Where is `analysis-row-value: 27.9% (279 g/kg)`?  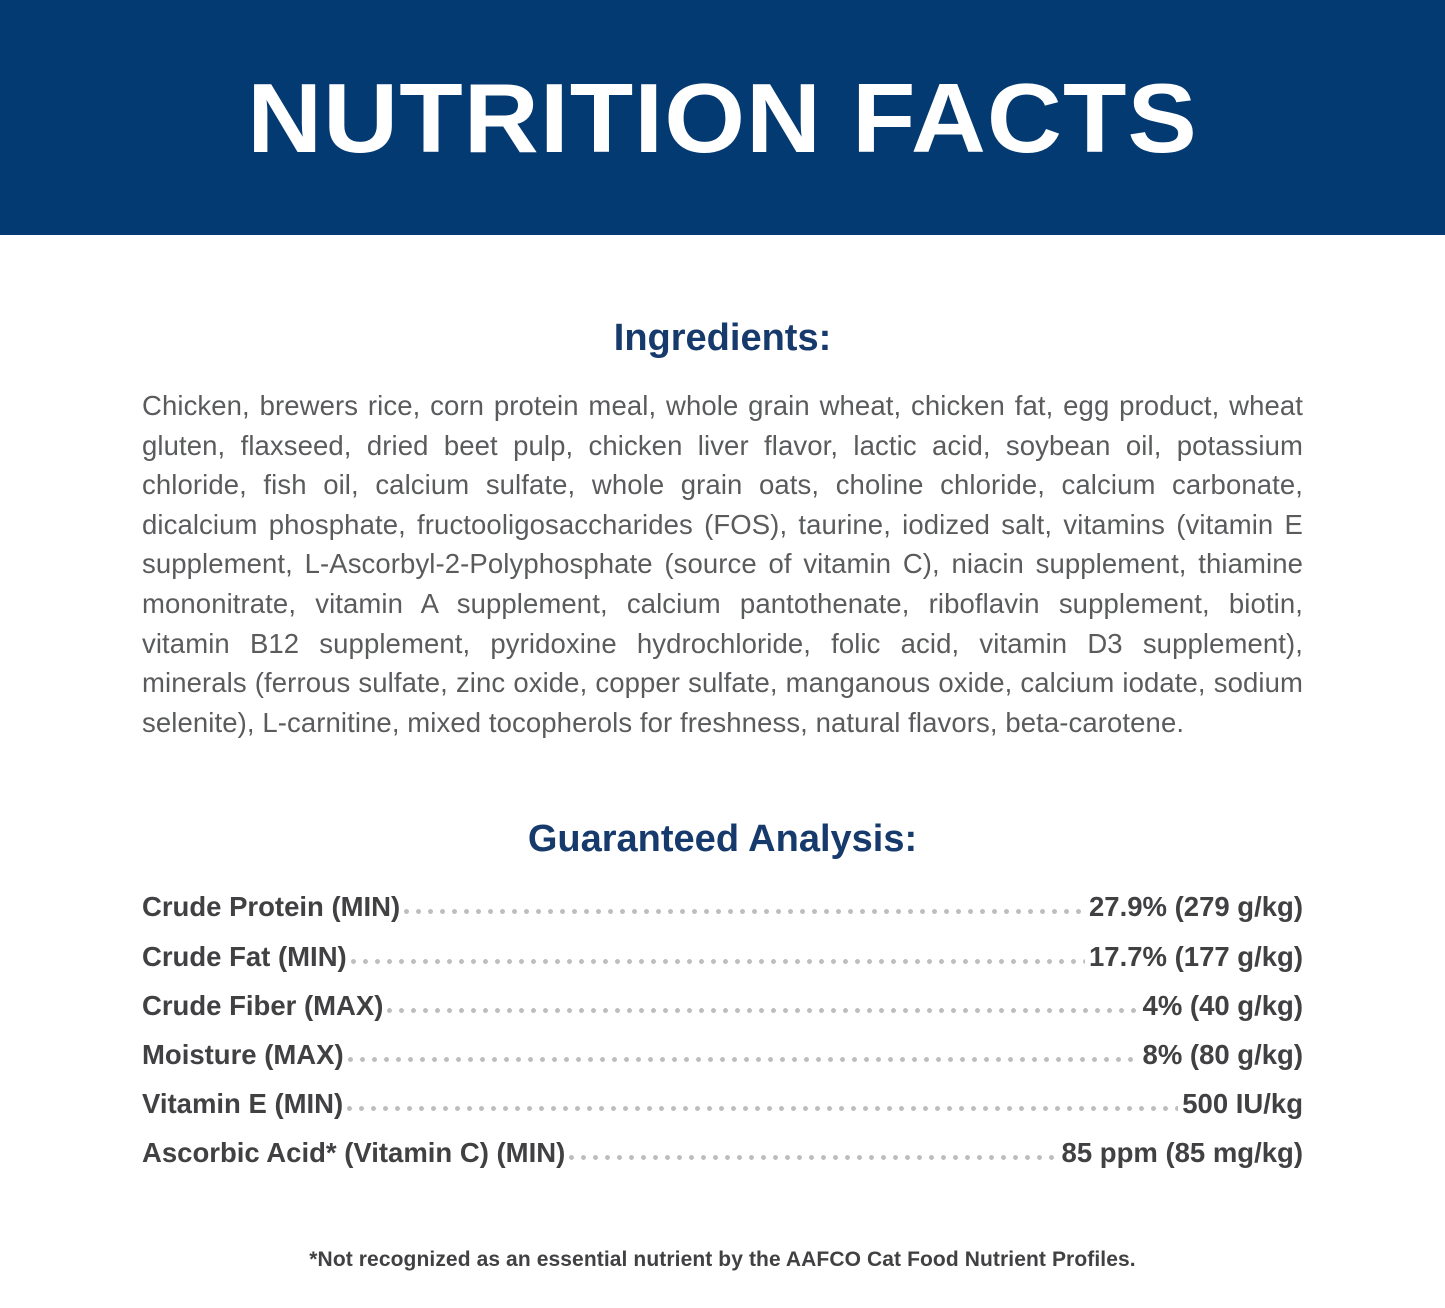
analysis-row-value: 27.9% (279 g/kg) is located at coordinates (1196, 907).